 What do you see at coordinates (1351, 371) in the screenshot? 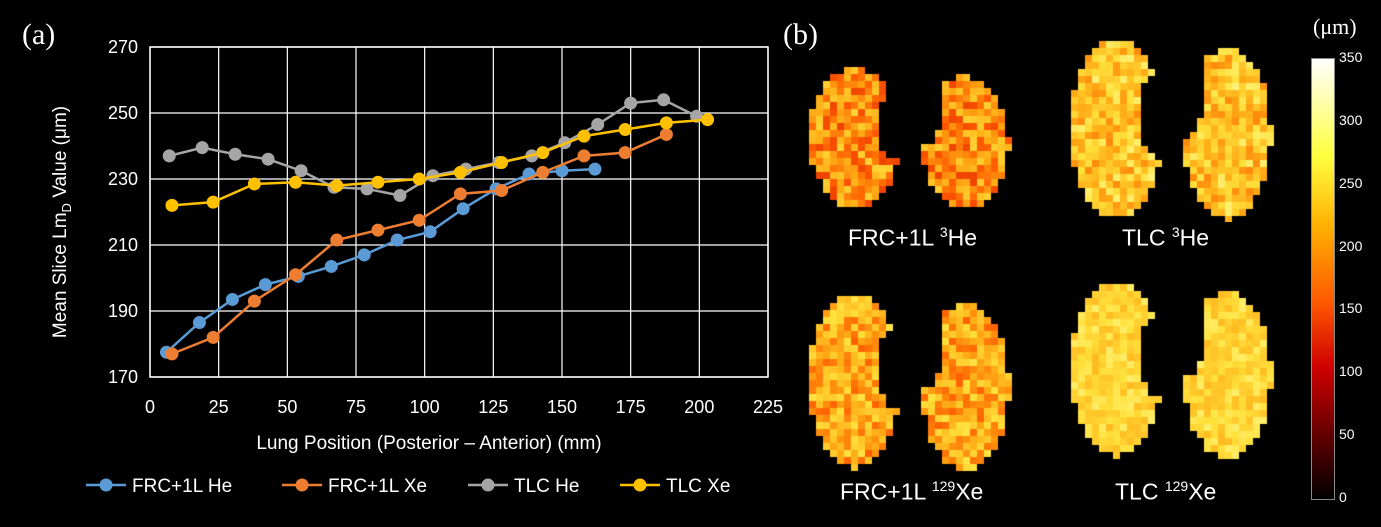
I see `colorbar-tick-label: 100` at bounding box center [1351, 371].